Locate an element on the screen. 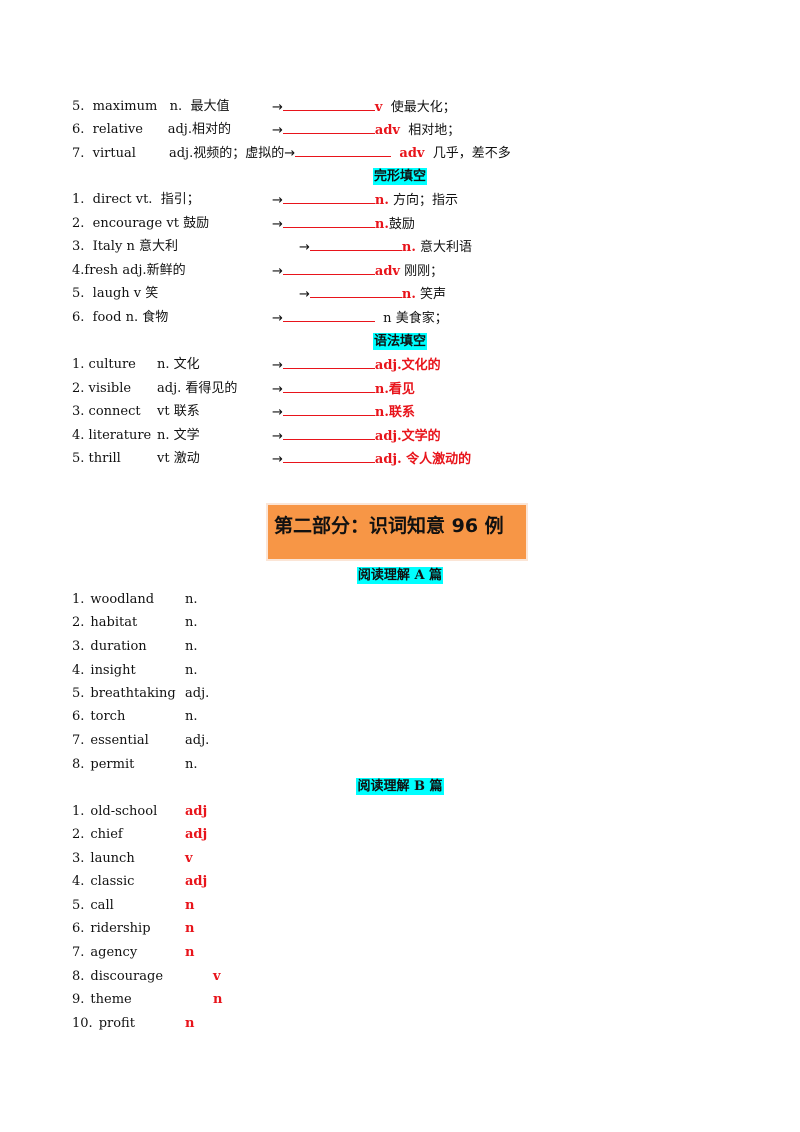 This screenshot has width=800, height=1132. list-item: 1. woodland is located at coordinates (113, 600).